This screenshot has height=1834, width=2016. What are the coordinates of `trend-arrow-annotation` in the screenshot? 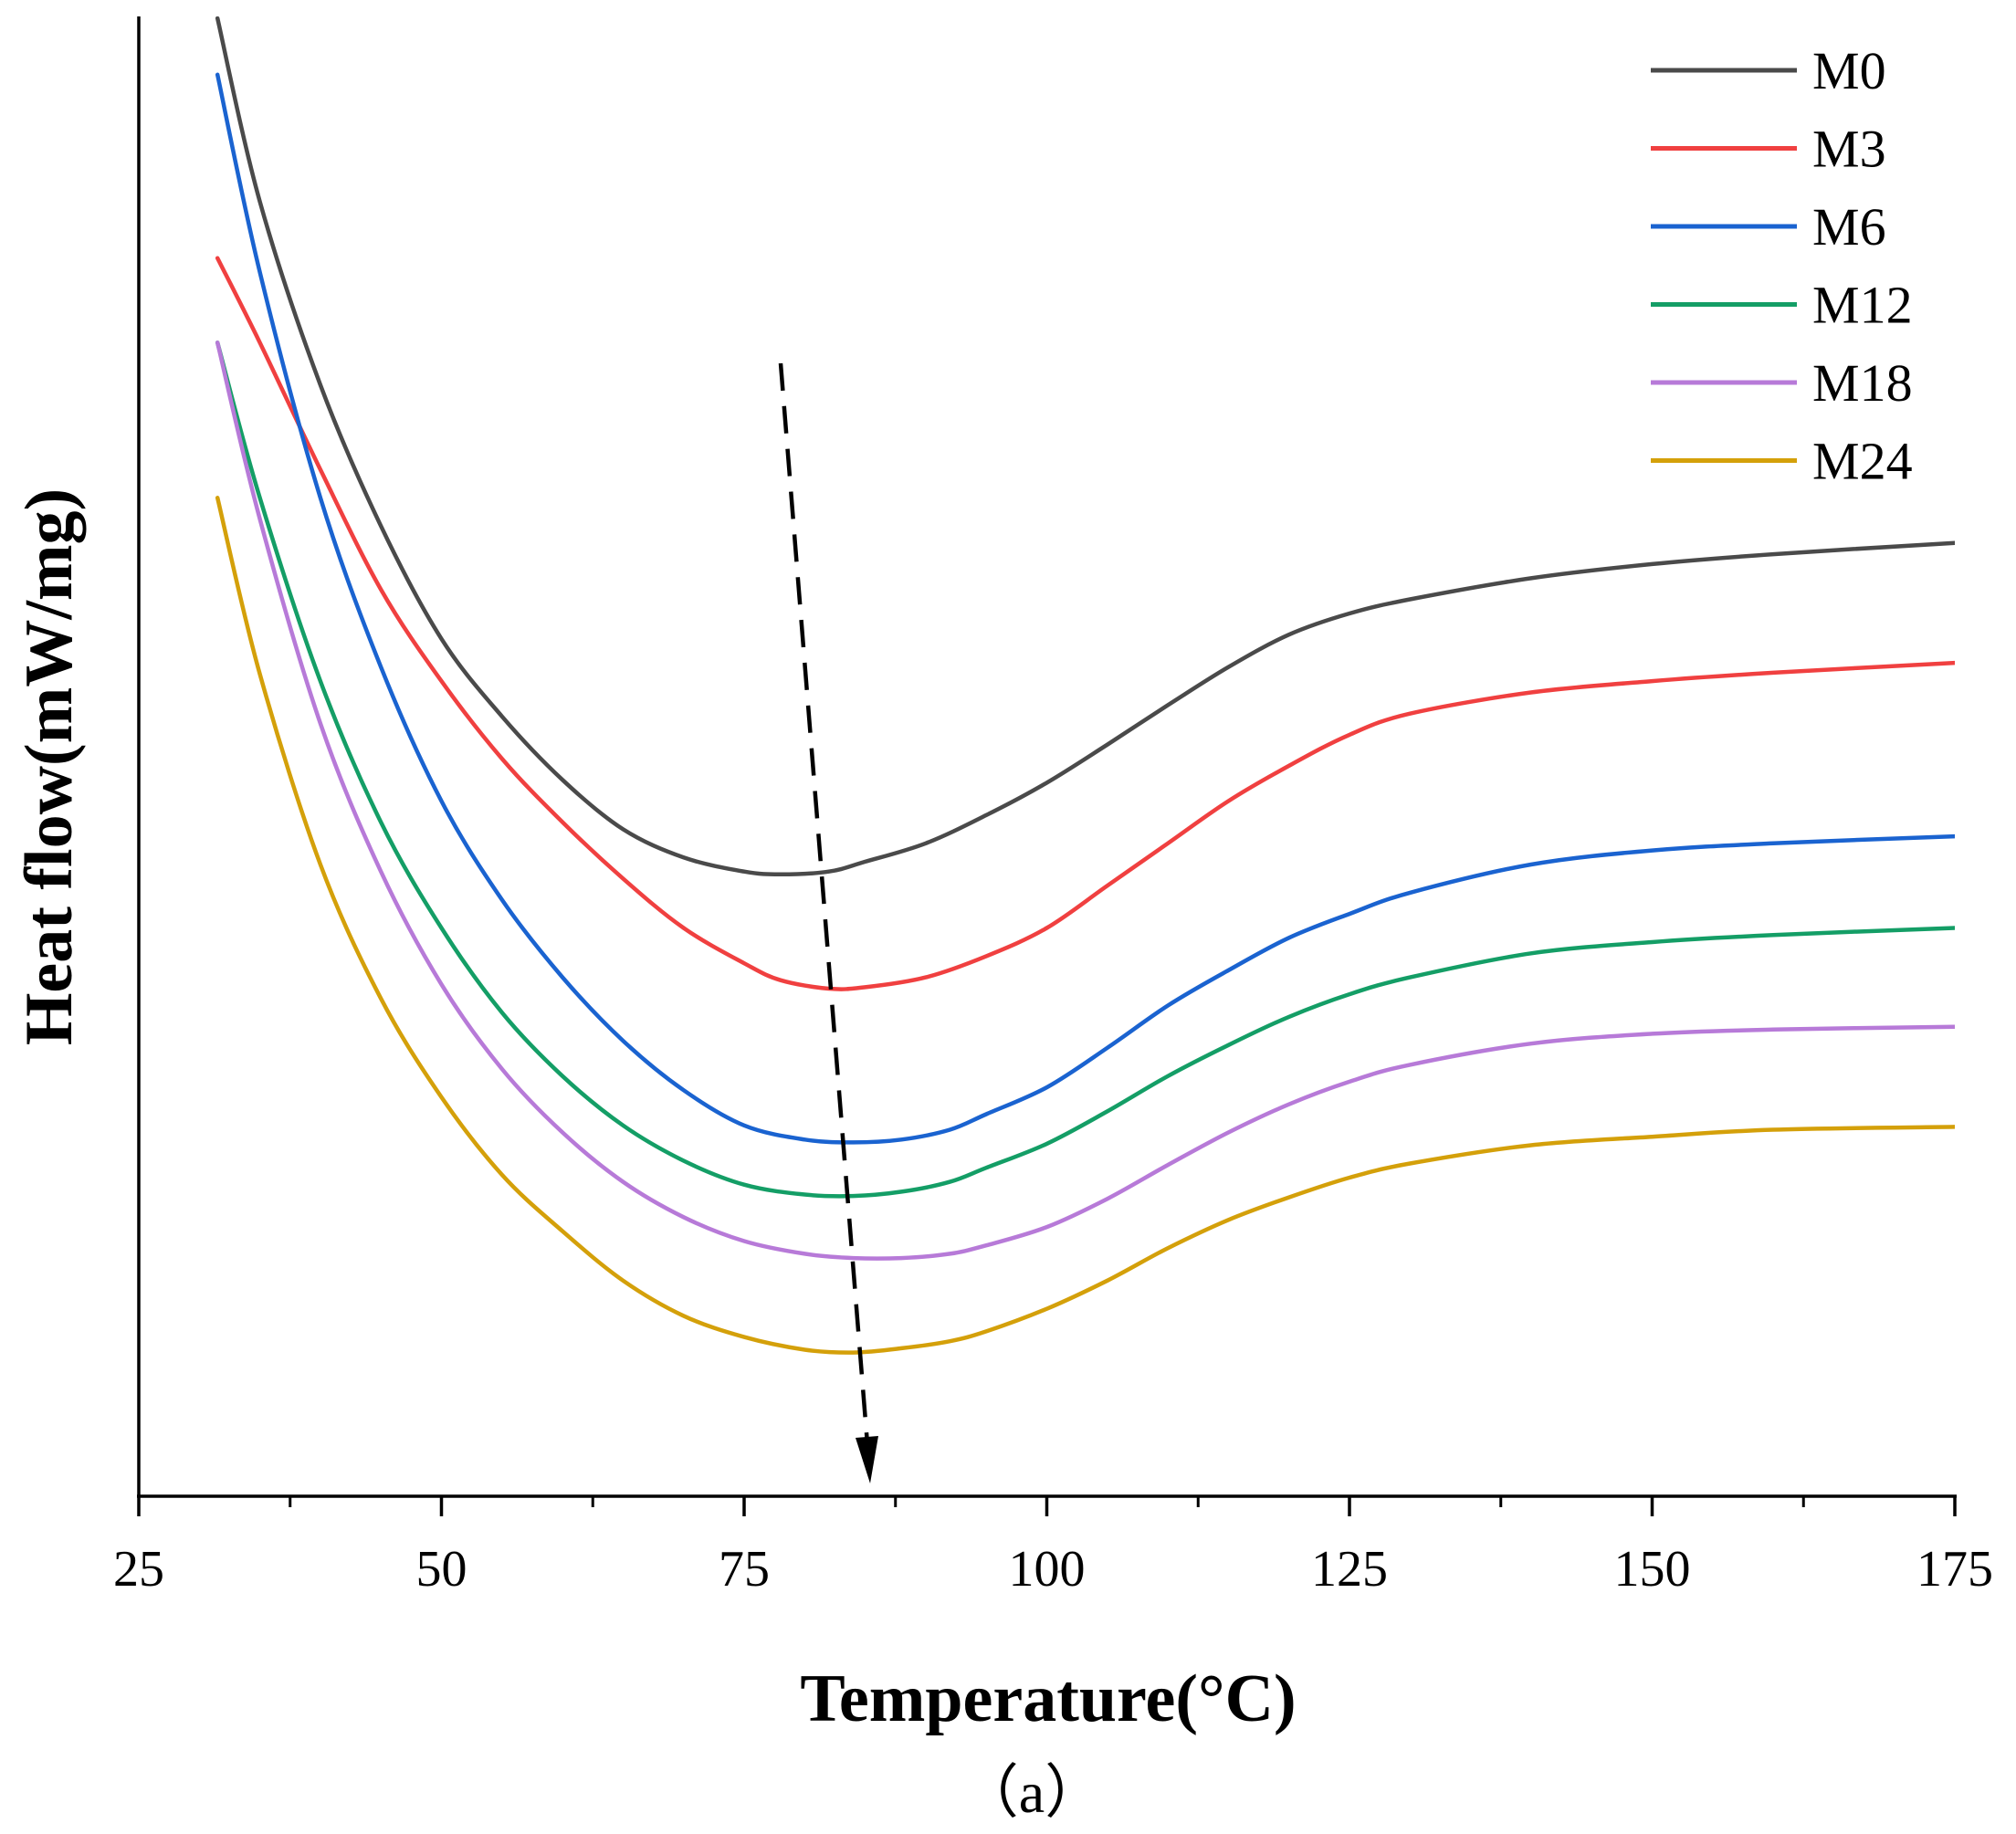 It's located at (828, 923).